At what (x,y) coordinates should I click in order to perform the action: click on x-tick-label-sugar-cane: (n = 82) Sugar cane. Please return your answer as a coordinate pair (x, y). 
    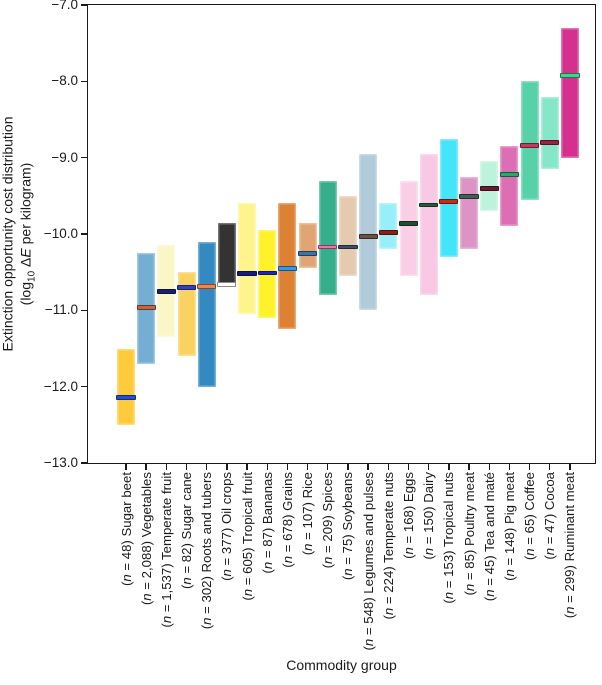
    Looking at the image, I should click on (187, 530).